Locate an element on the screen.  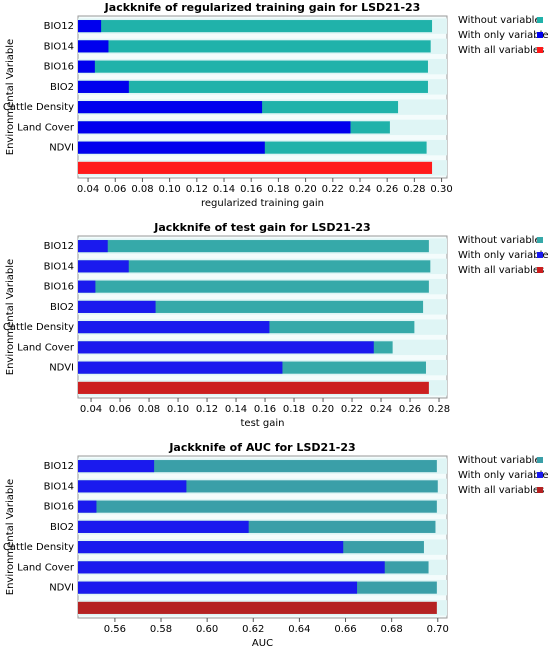
x-tick-label: 0.08 is located at coordinates (142, 189).